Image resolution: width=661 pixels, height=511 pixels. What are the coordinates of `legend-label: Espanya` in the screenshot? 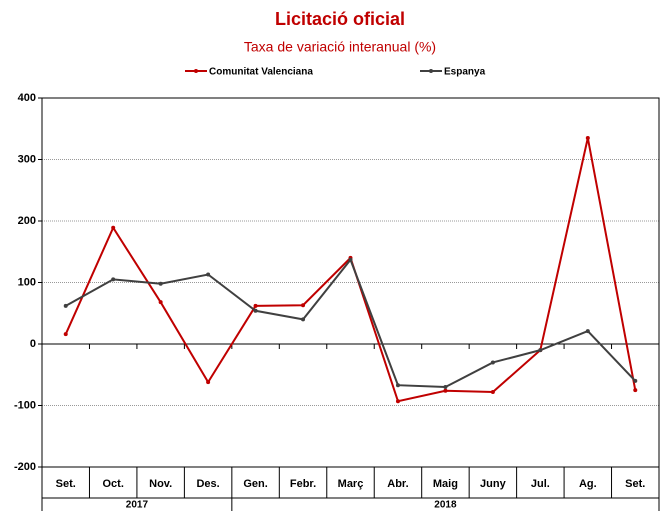 It's located at (465, 72).